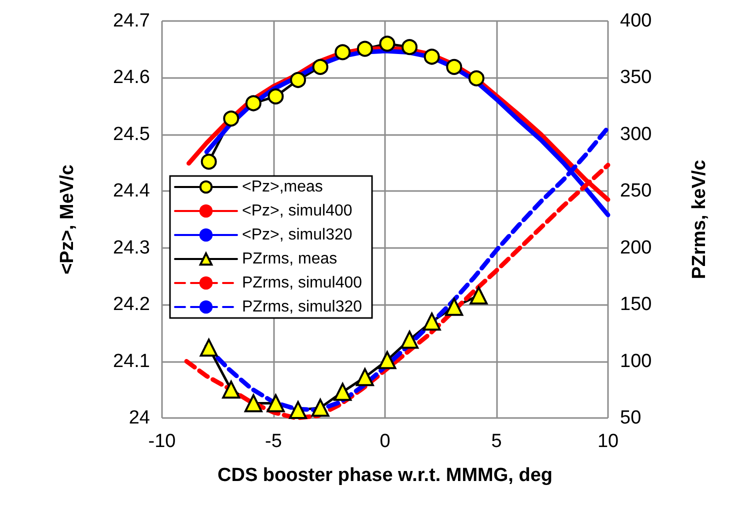 The height and width of the screenshot is (513, 746). What do you see at coordinates (302, 283) in the screenshot?
I see `legend-label: PZrms, simul400` at bounding box center [302, 283].